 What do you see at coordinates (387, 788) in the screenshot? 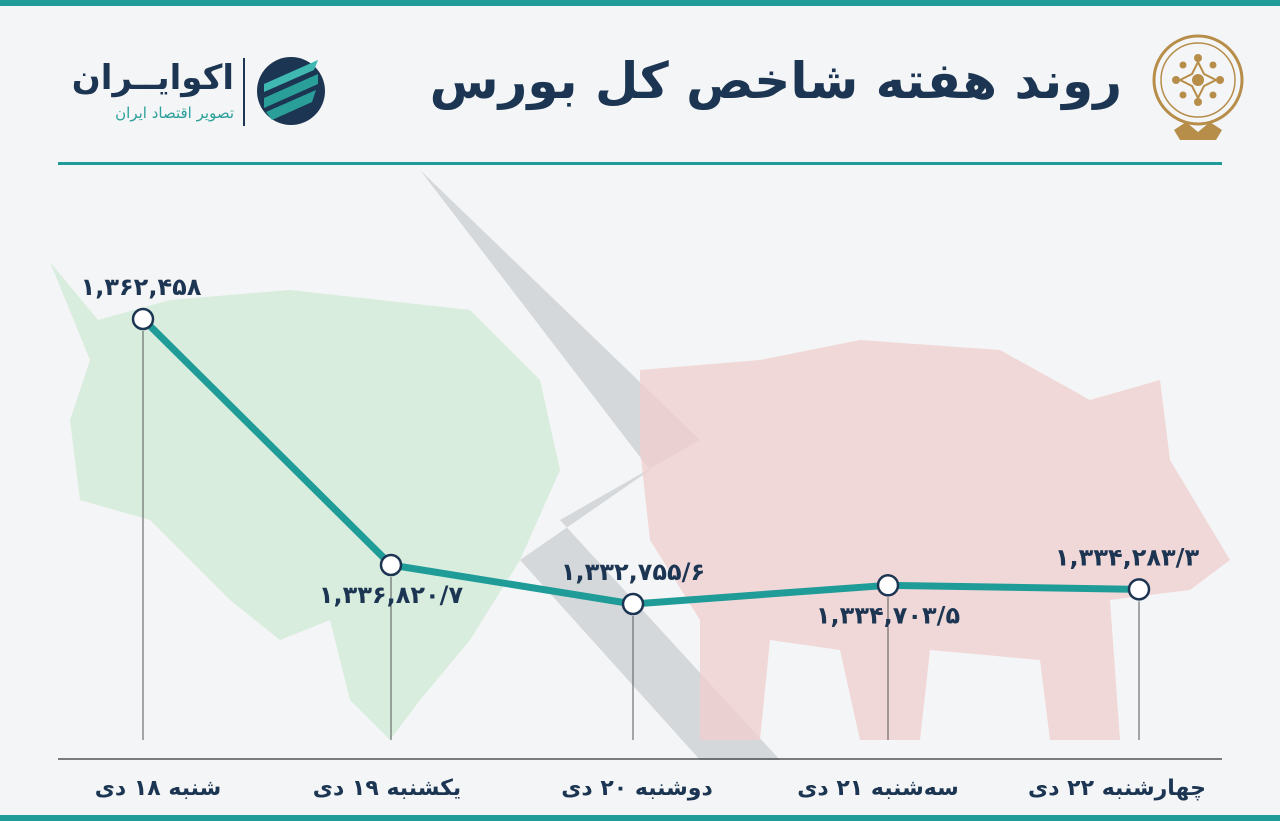
I see `x-tick-label: یکشنبه ۱۹ دی` at bounding box center [387, 788].